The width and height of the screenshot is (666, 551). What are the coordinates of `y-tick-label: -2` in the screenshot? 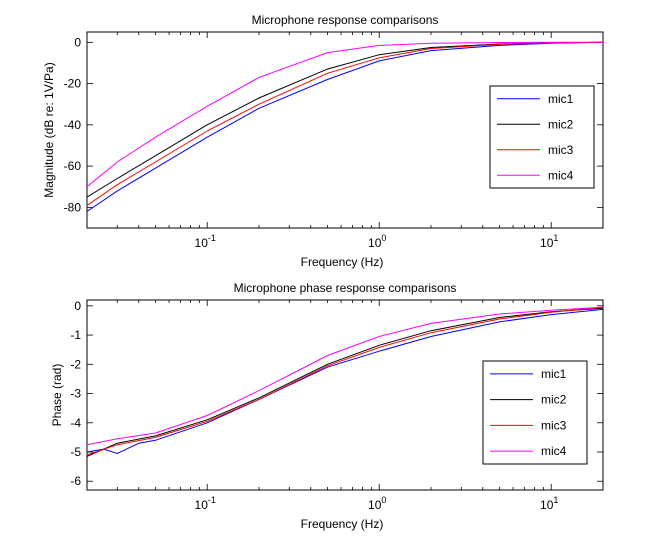 It's located at (75, 364).